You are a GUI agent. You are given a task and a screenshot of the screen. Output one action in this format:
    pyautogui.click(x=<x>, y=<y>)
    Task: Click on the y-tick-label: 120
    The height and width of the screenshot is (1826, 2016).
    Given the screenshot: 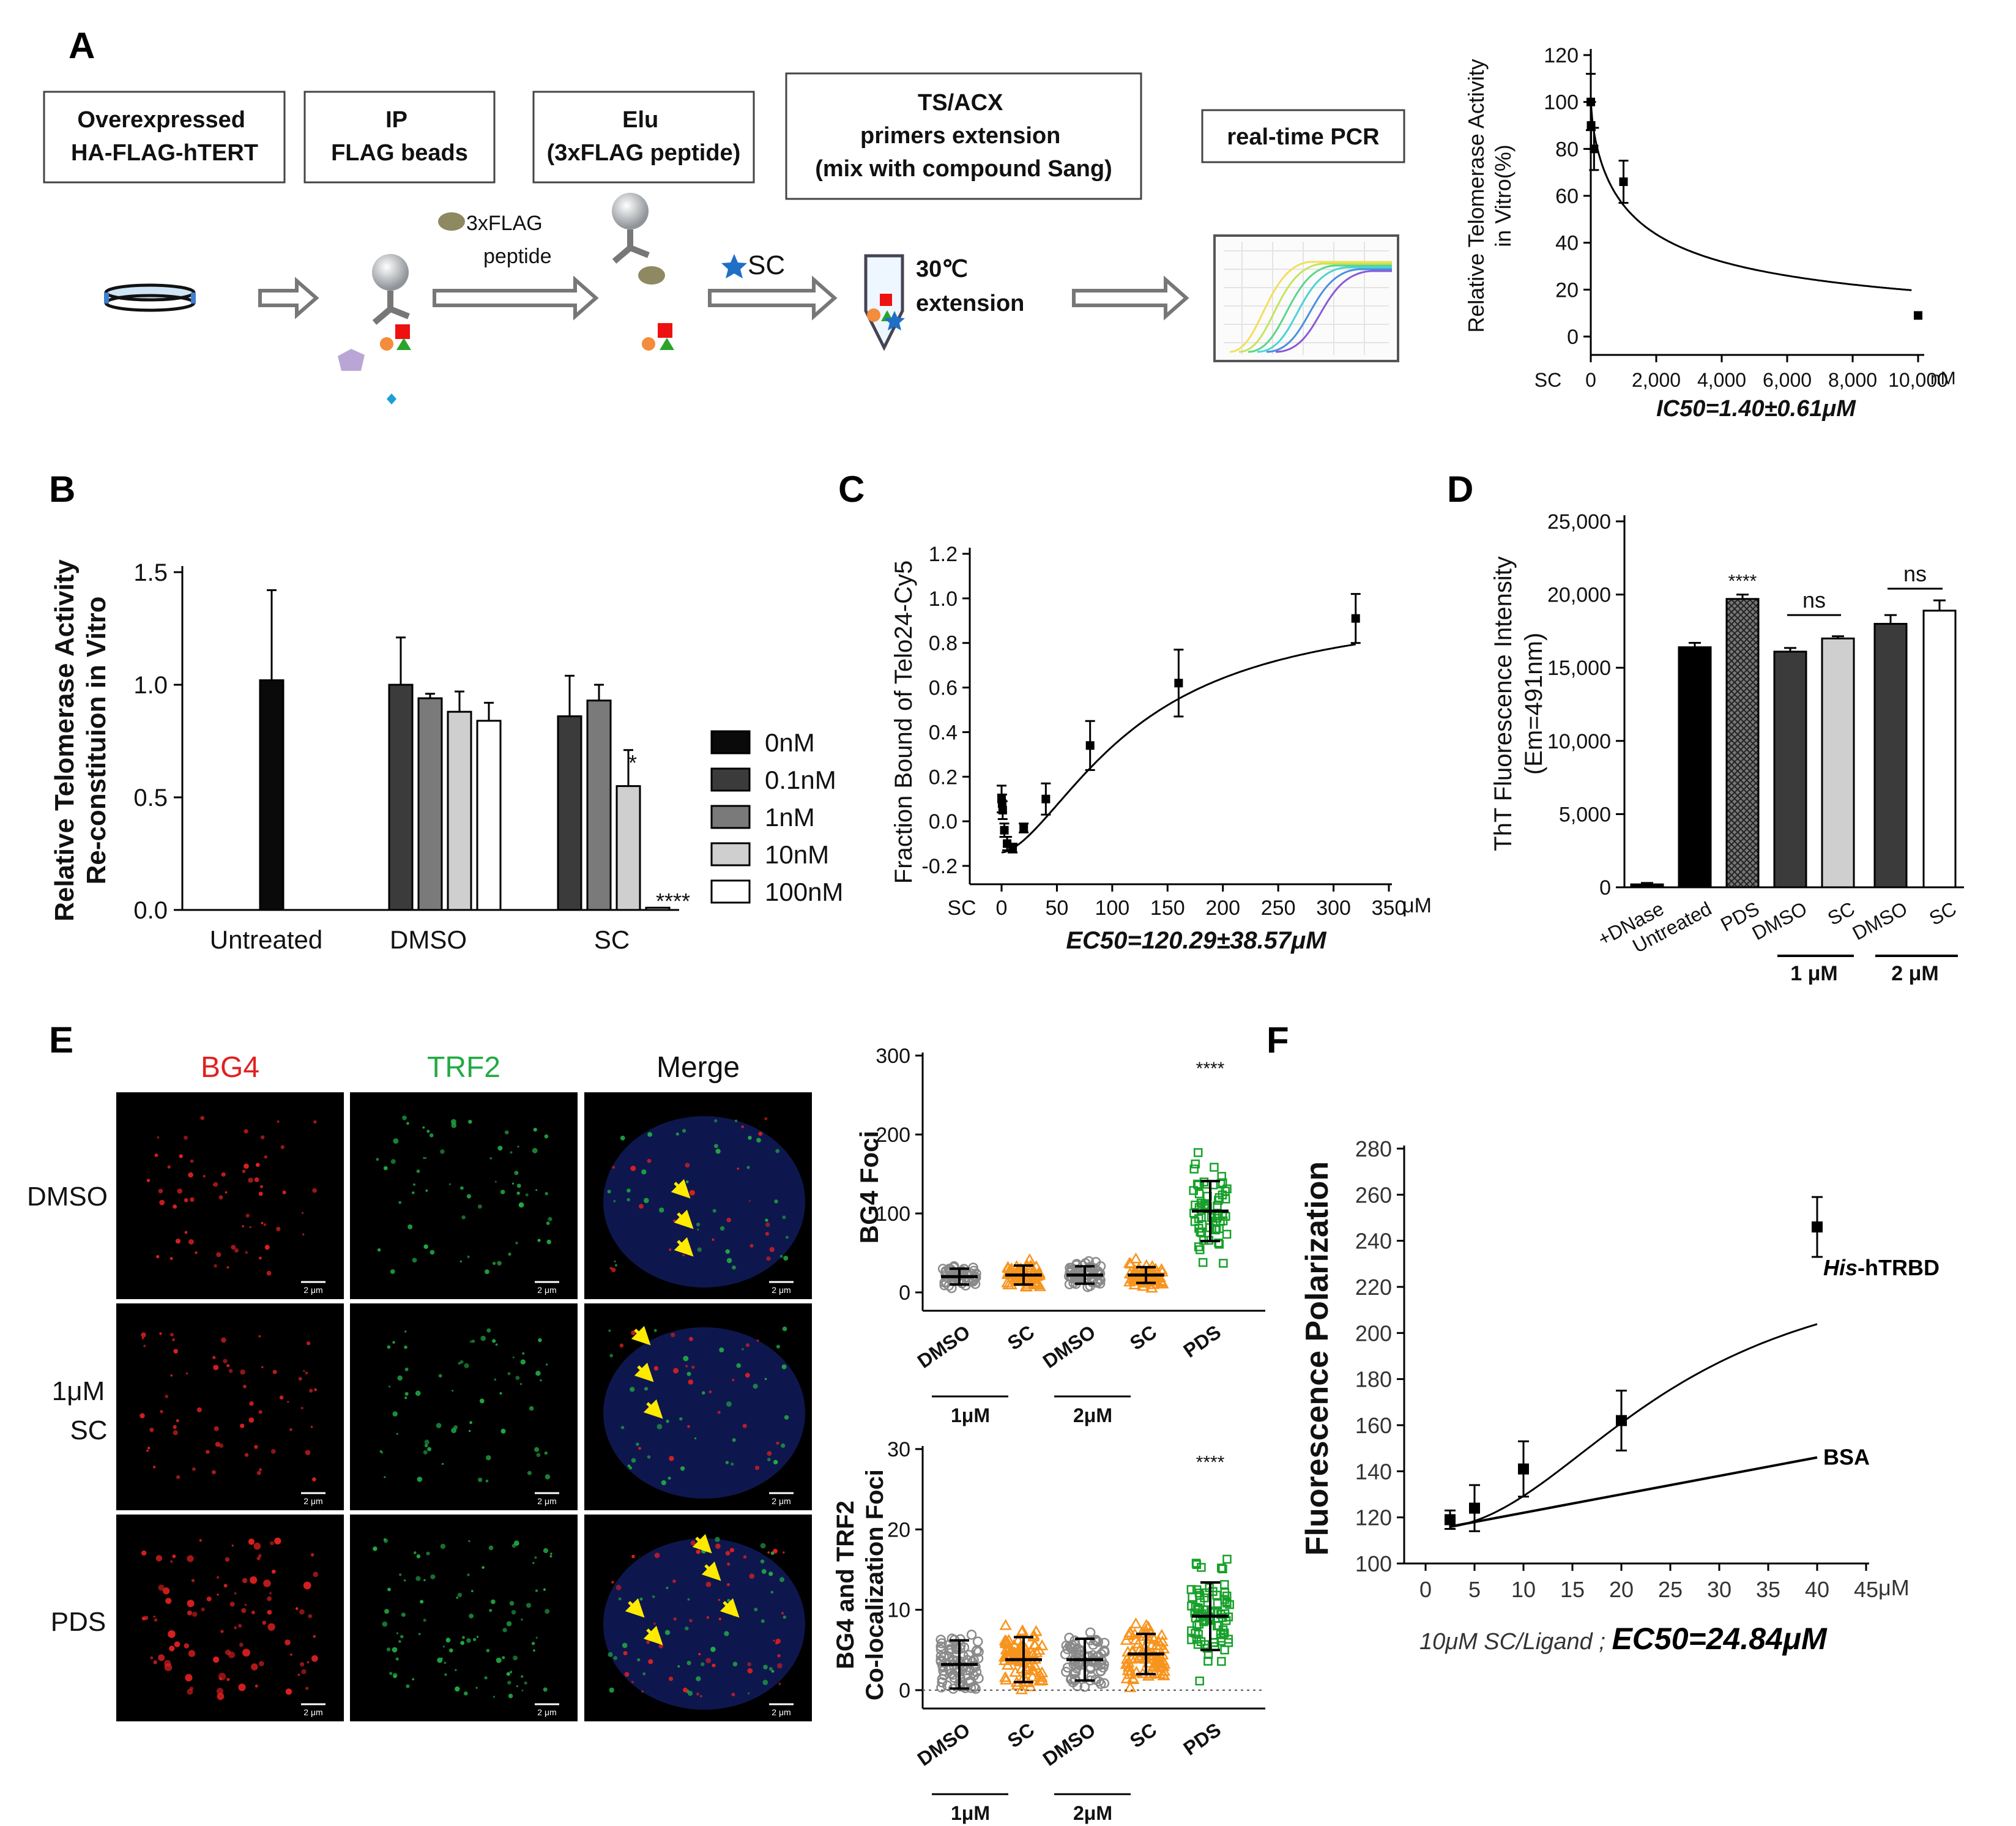 What is the action you would take?
    pyautogui.click(x=1374, y=1517)
    